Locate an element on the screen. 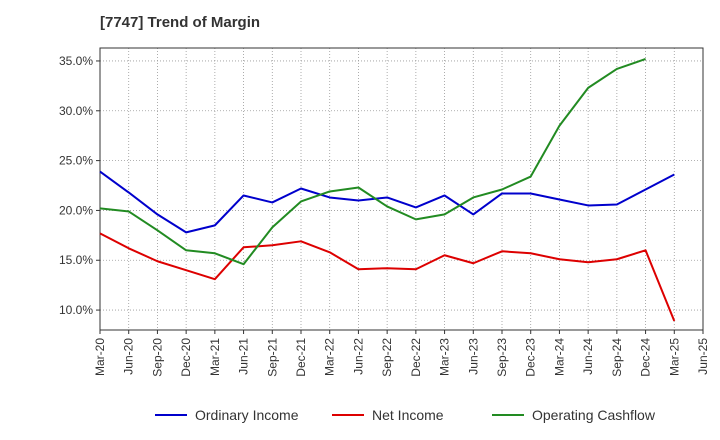 Image resolution: width=720 pixels, height=440 pixels. x-tick-label: Dec-21 is located at coordinates (301, 357).